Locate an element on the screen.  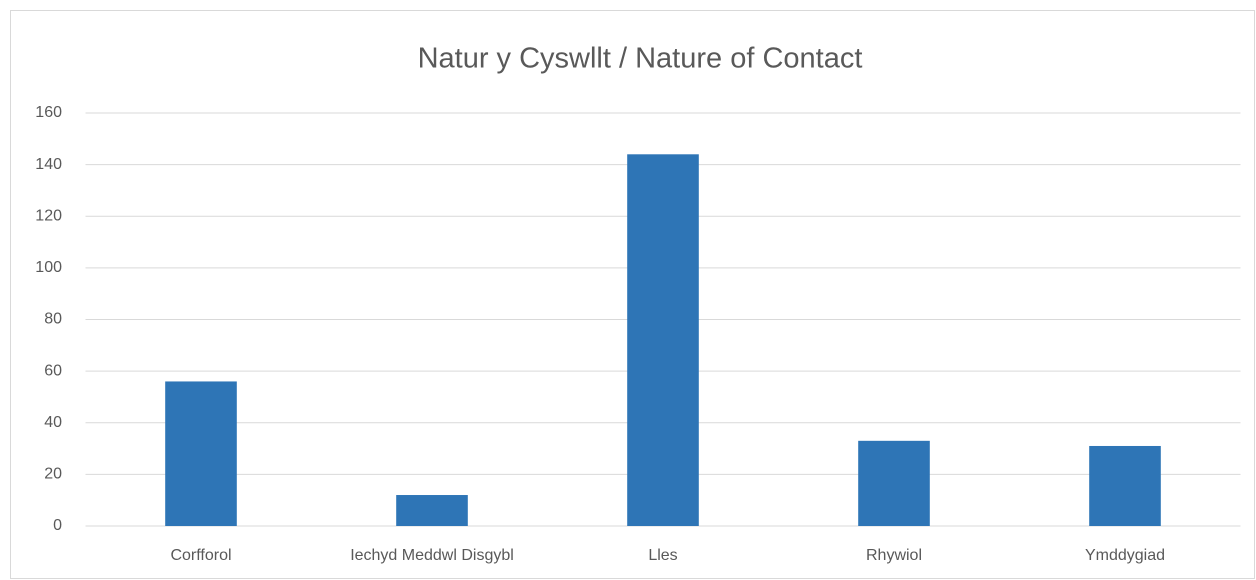
y-tick-label: 100 is located at coordinates (48, 267).